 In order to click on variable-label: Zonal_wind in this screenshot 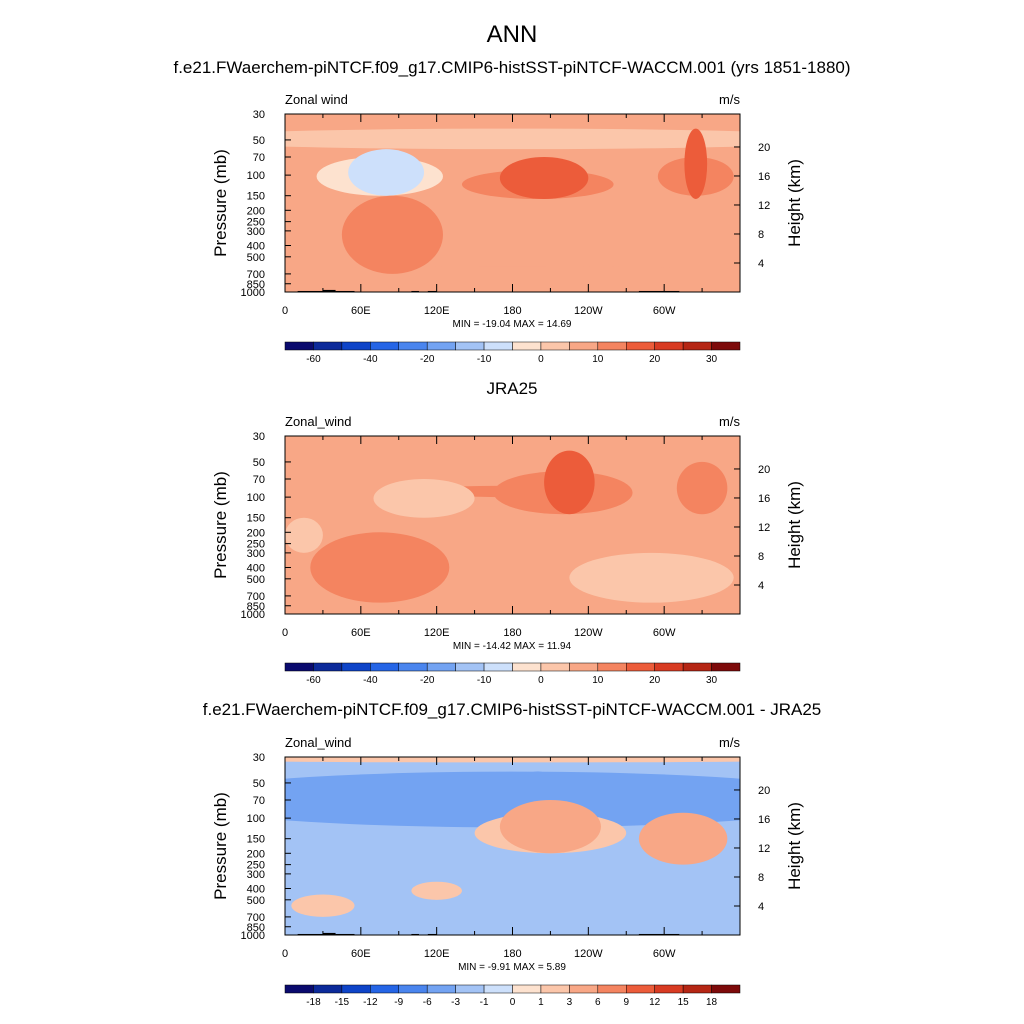, I will do `click(318, 742)`.